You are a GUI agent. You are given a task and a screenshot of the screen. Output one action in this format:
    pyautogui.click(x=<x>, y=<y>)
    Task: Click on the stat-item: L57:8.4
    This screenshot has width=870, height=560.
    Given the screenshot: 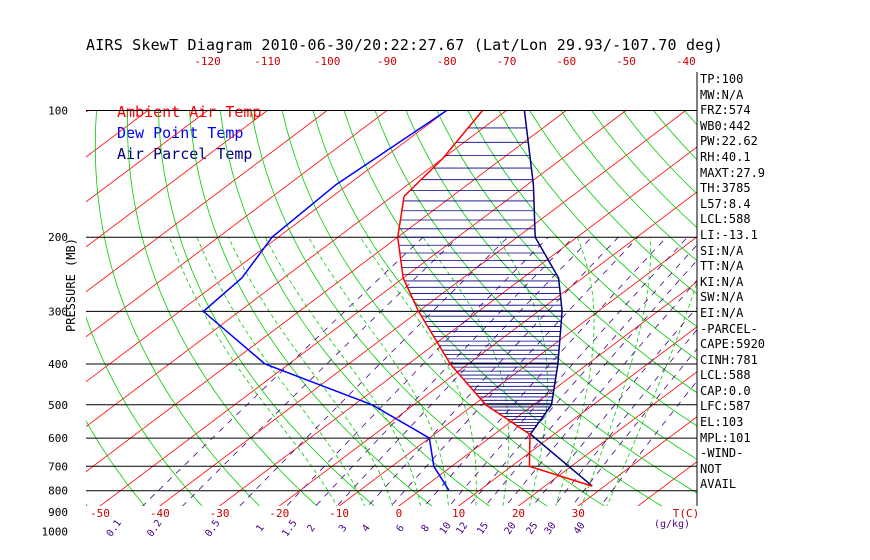 What is the action you would take?
    pyautogui.click(x=725, y=203)
    